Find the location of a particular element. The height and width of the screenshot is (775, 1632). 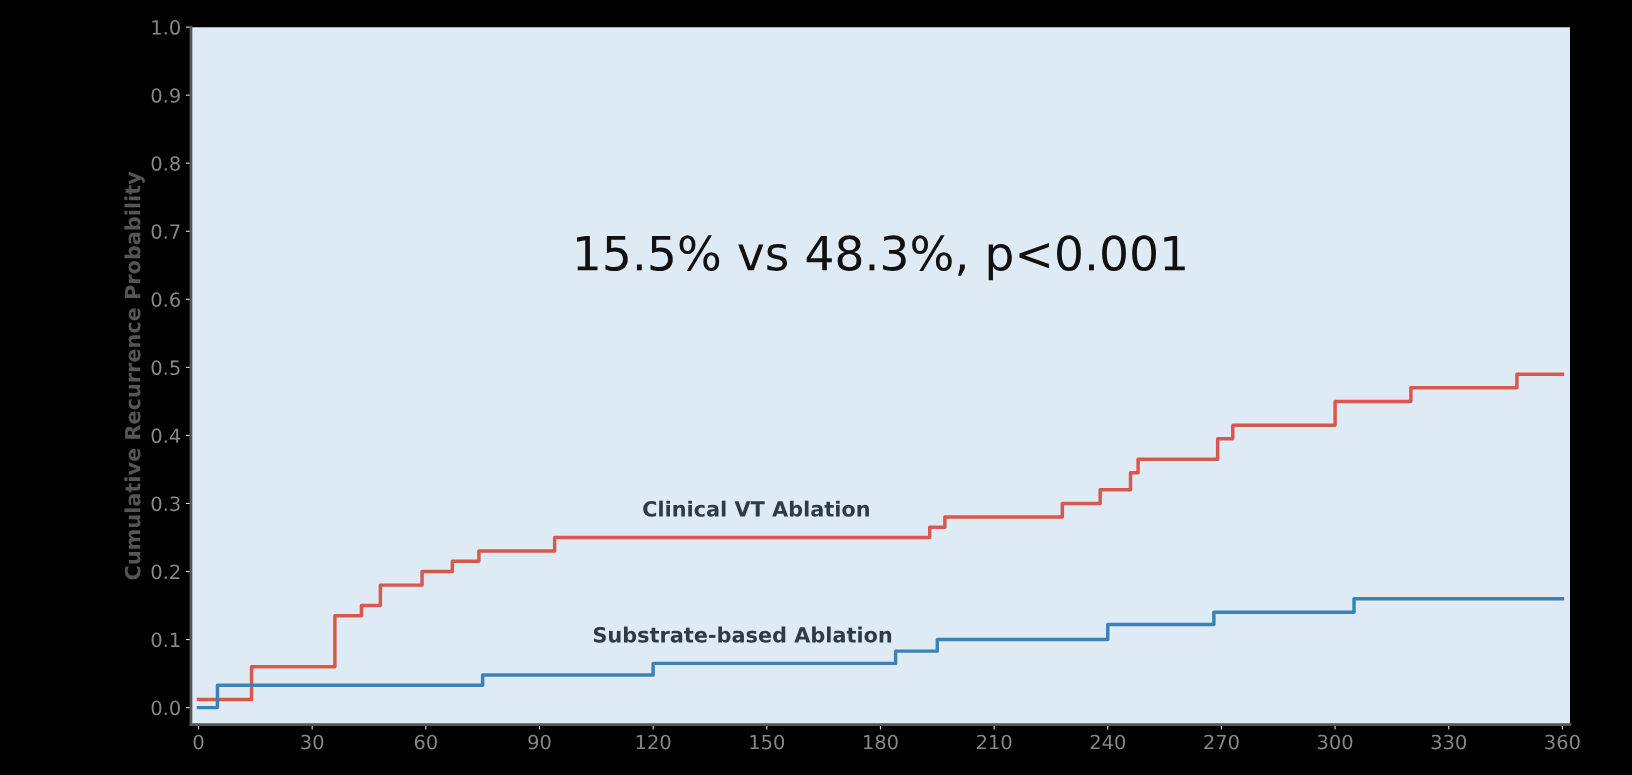

y-tick-label: 0.5 is located at coordinates (165, 368).